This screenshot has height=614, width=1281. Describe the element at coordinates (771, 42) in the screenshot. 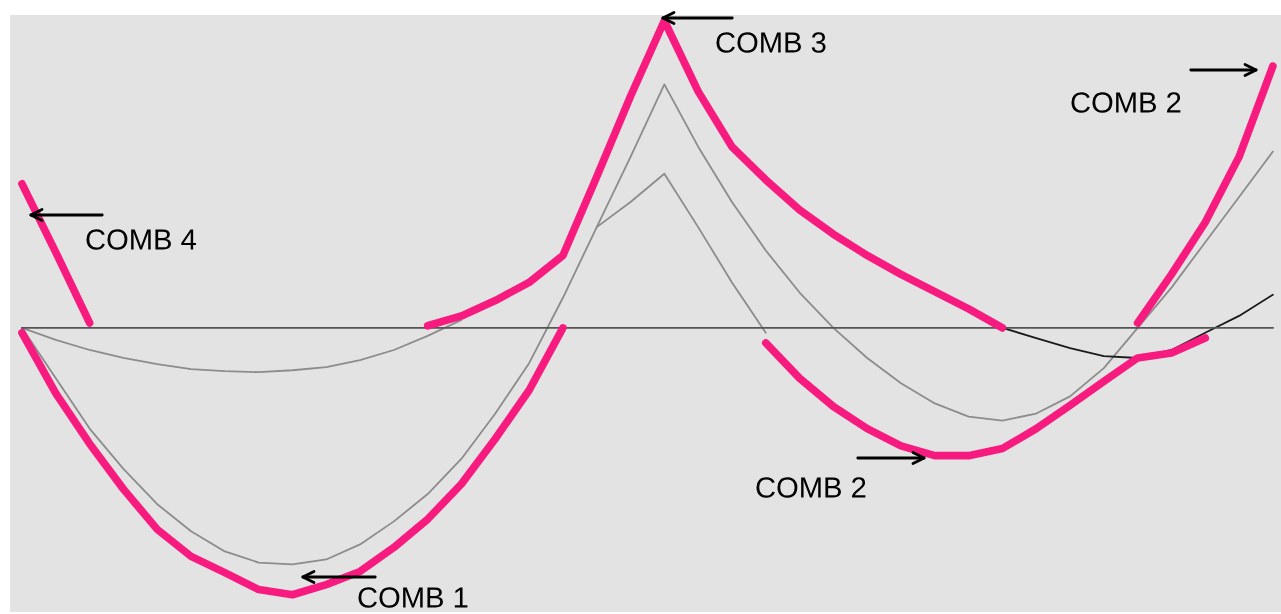

I see `annotation: COMB 3` at that location.